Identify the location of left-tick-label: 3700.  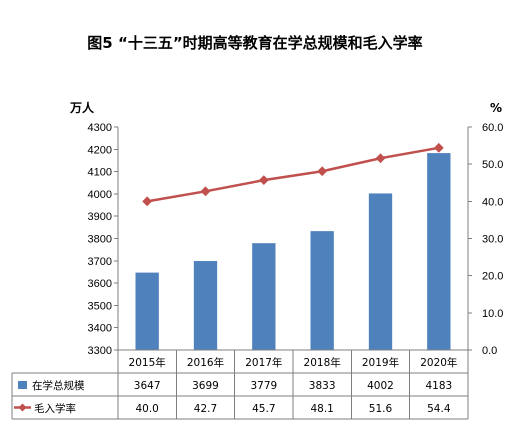
(100, 262).